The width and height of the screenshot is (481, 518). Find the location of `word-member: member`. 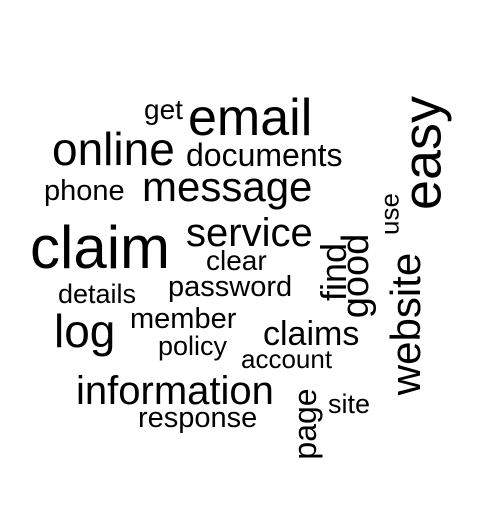

word-member: member is located at coordinates (183, 319).